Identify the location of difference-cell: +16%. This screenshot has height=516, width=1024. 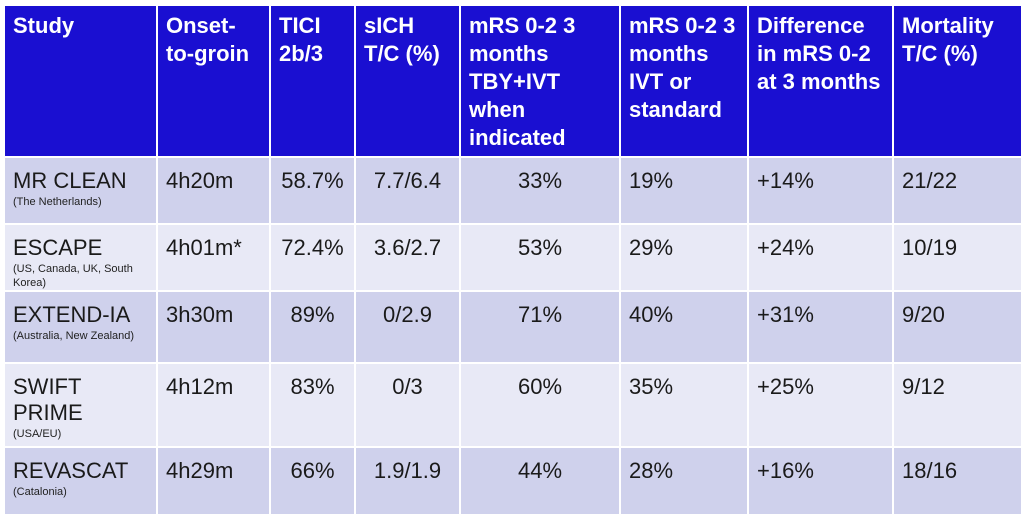
(820, 481).